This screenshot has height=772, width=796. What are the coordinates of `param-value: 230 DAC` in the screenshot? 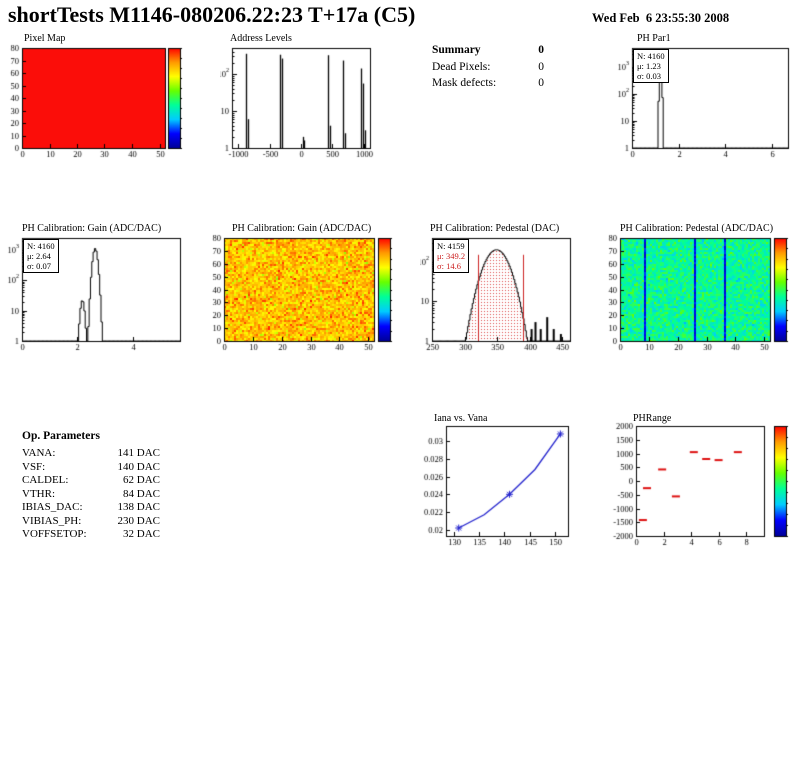 It's located at (138, 520).